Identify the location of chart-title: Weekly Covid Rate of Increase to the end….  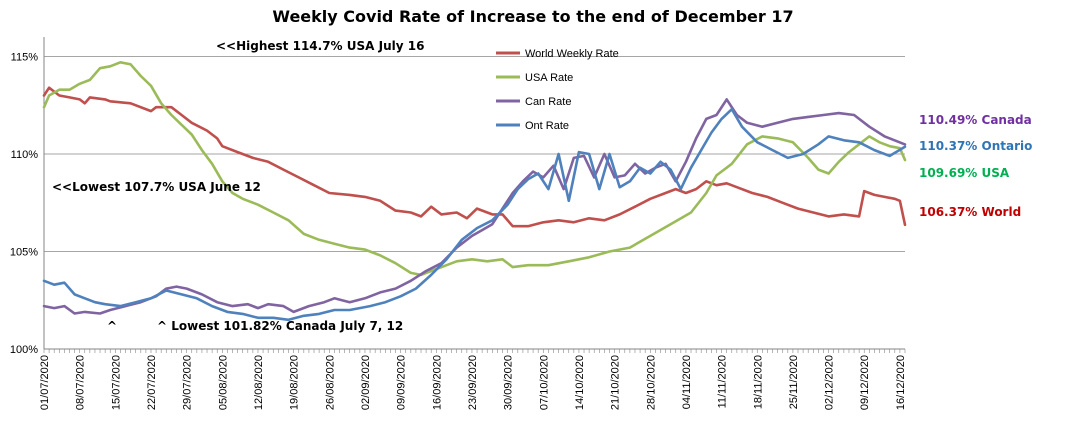
(532, 16).